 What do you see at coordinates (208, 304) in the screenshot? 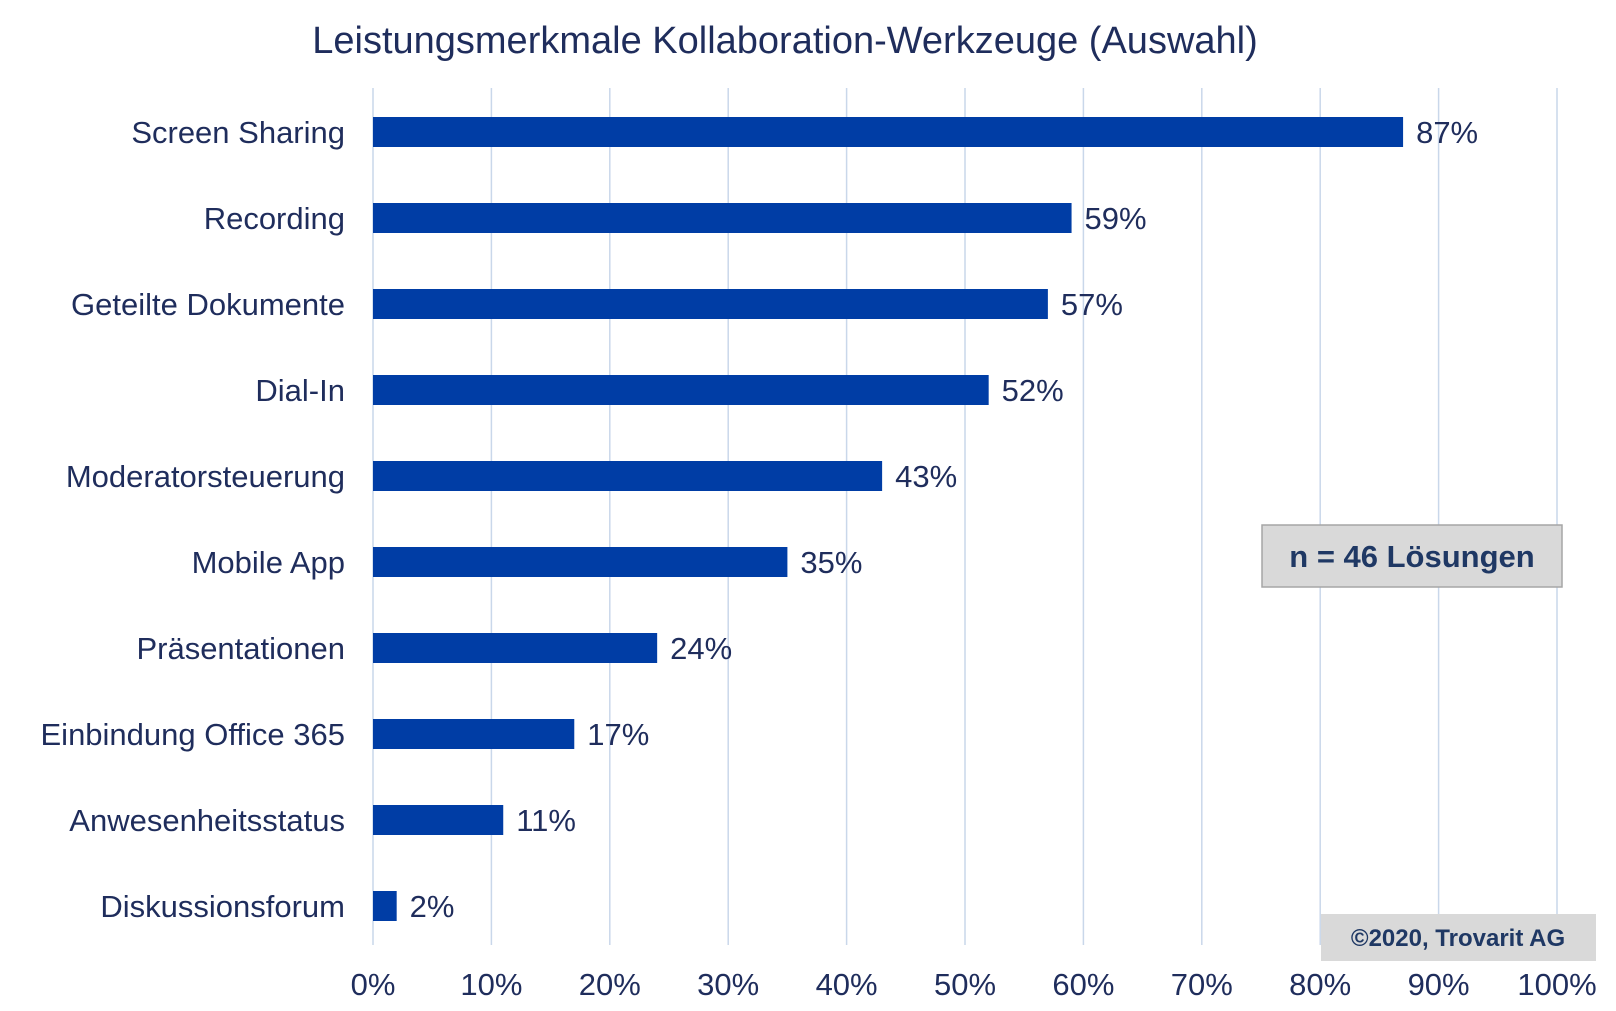
I see `category-label: Geteilte Dokumente` at bounding box center [208, 304].